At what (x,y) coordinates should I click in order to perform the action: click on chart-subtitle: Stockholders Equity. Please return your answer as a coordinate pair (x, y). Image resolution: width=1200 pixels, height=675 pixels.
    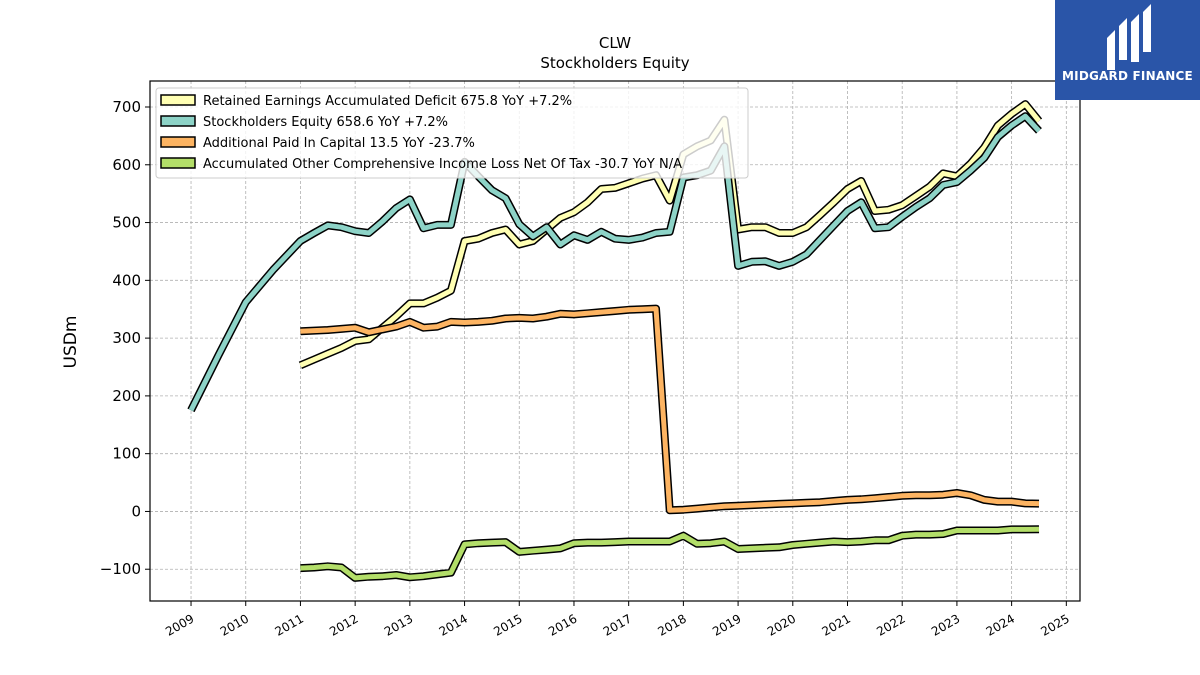
    Looking at the image, I should click on (614, 63).